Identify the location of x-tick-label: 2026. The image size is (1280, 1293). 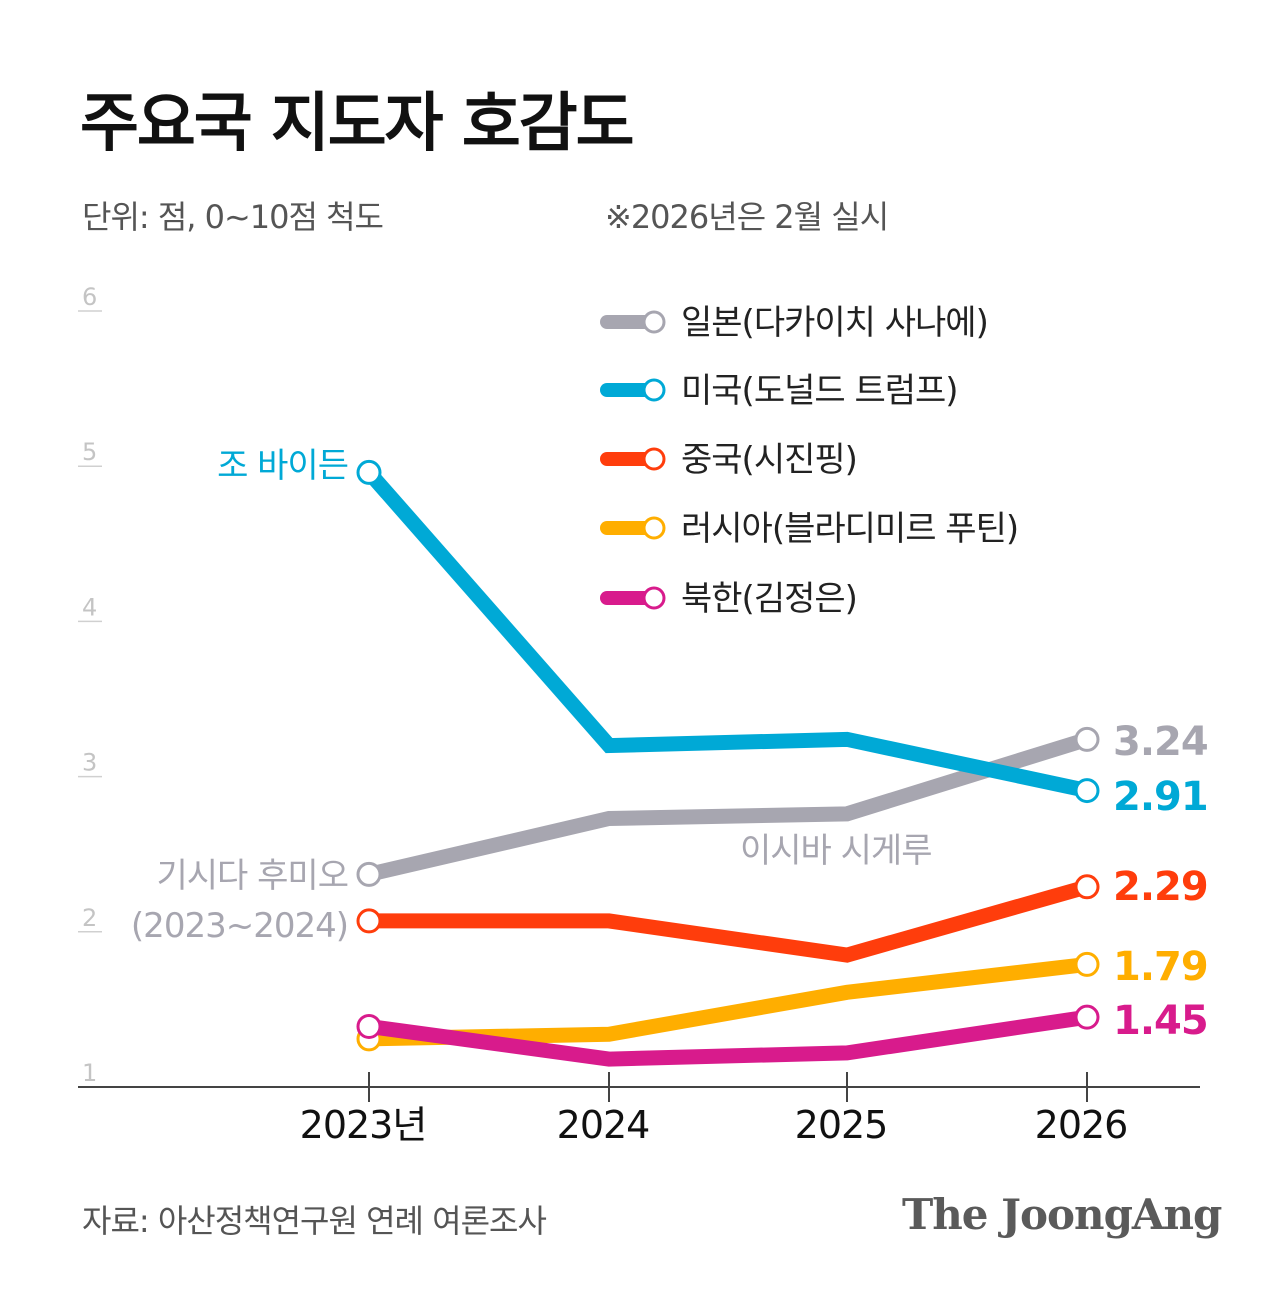
(1081, 1125).